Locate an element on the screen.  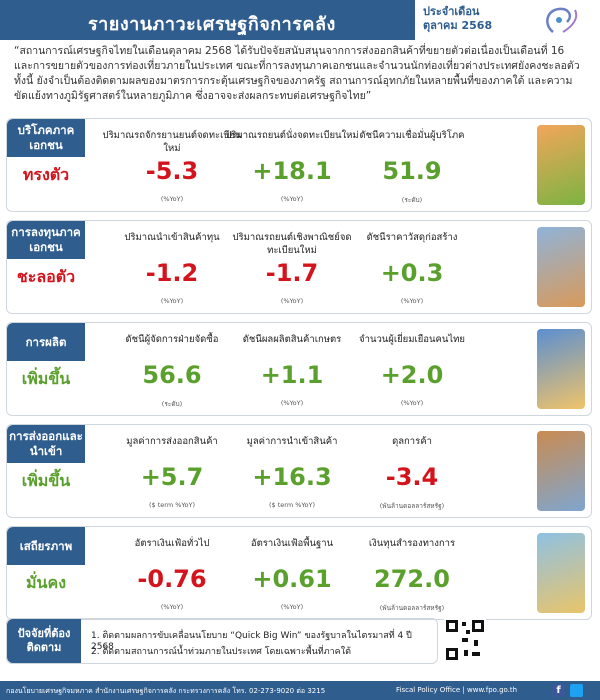
metric-card: ดุลการค้า -3.4 (พันล้านดอลลาร์สหรัฐ) is located at coordinates (412, 471).